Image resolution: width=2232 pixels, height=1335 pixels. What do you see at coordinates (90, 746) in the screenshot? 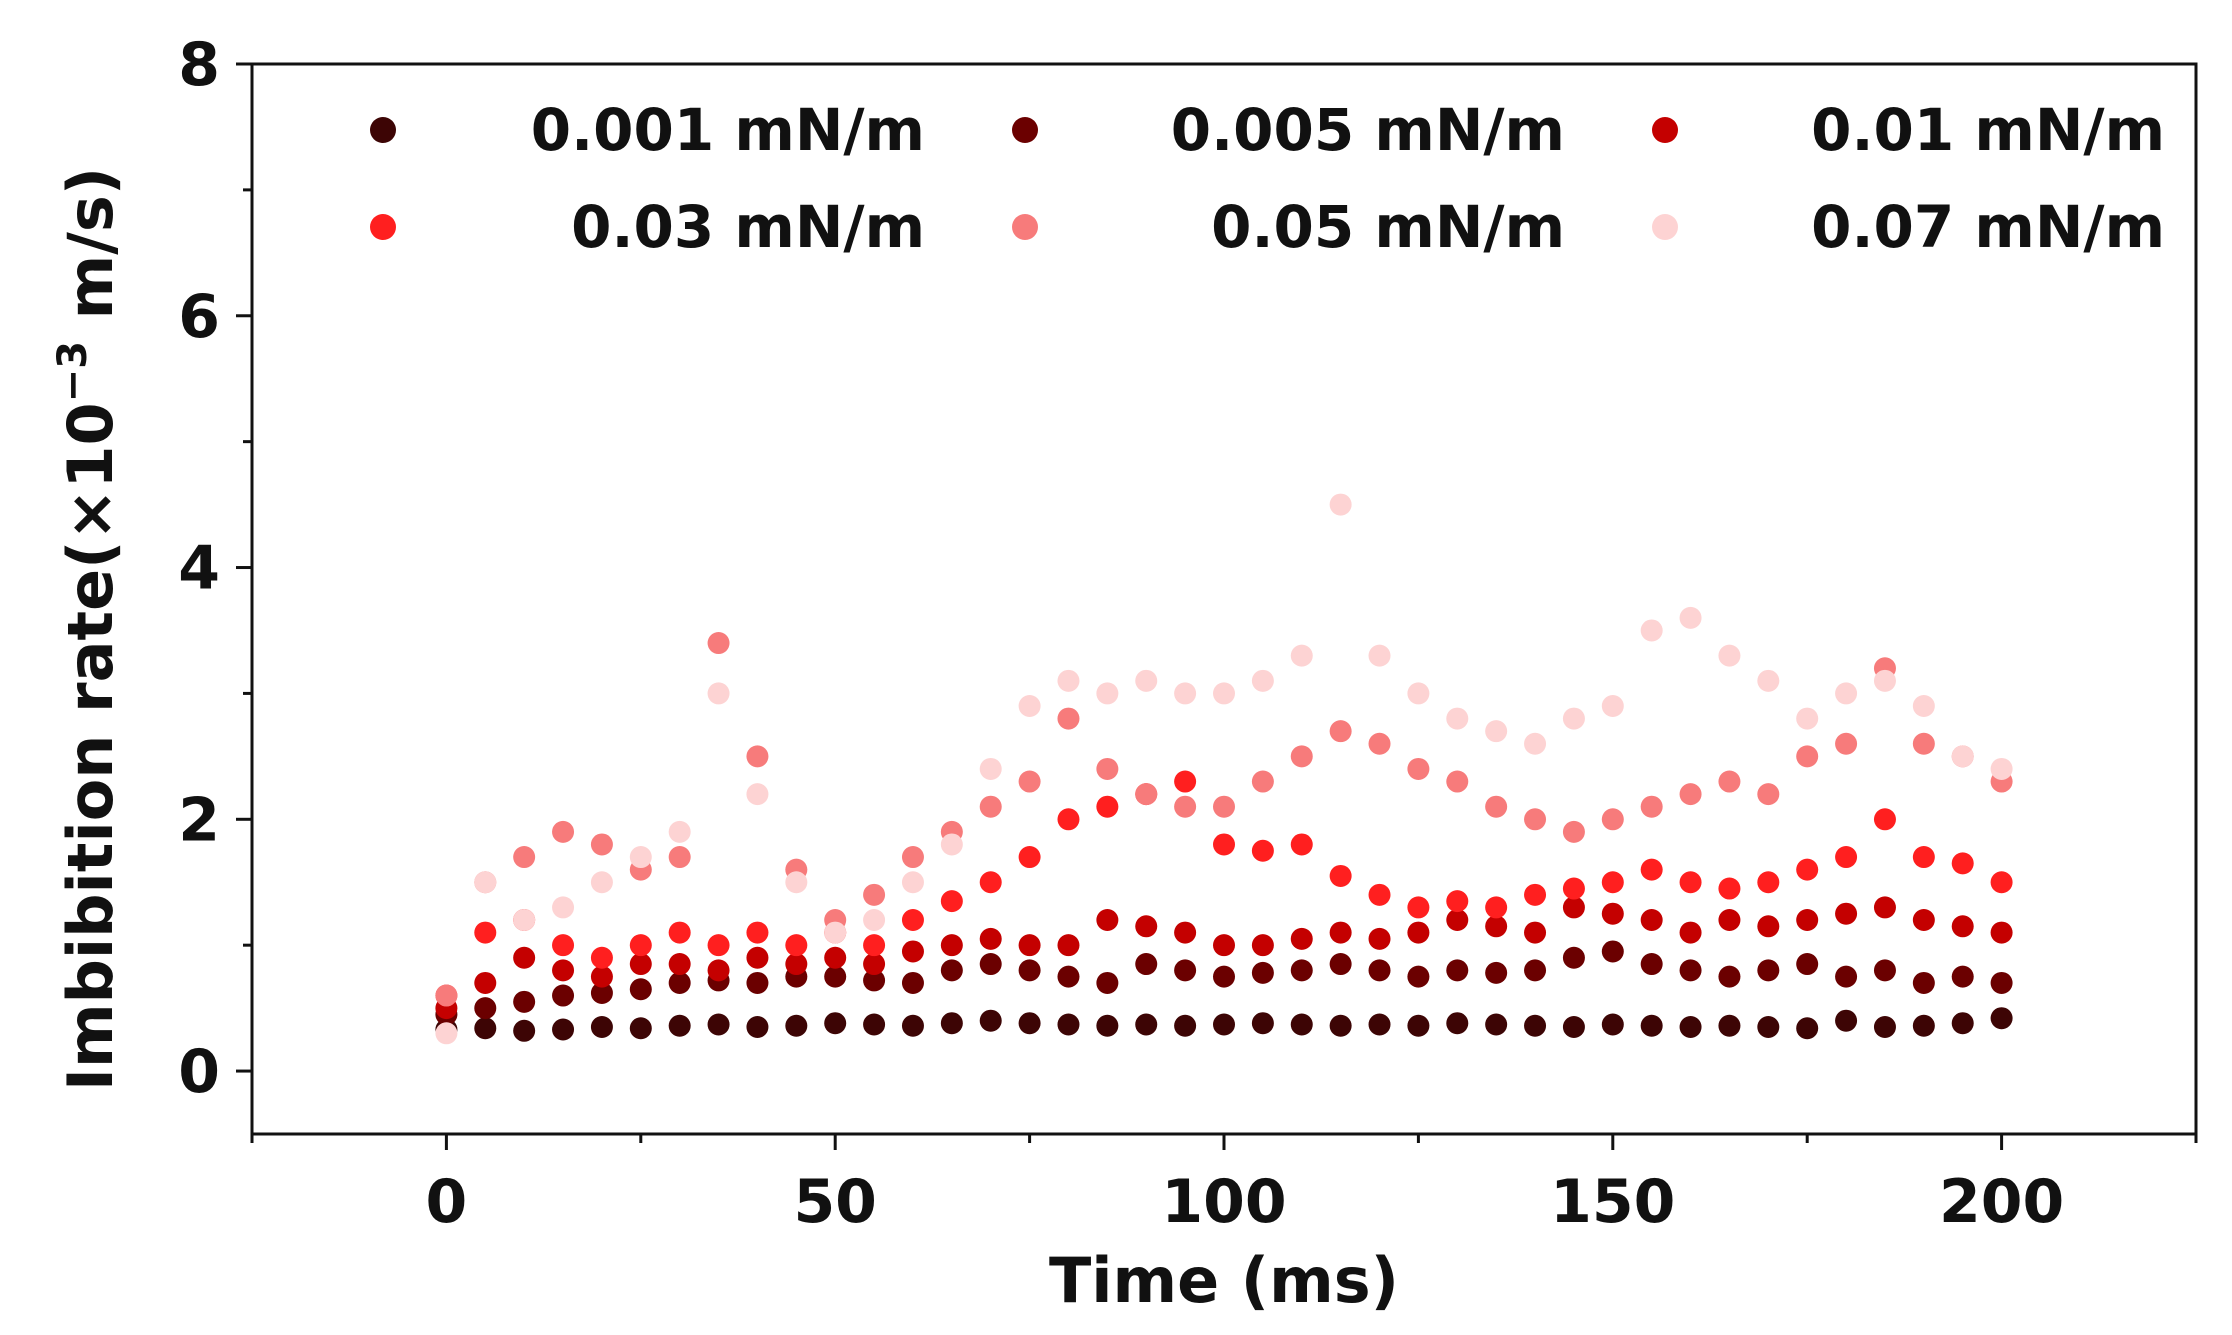
I see `y-axis-title-prefix: Imbibition rate(×10` at bounding box center [90, 746].